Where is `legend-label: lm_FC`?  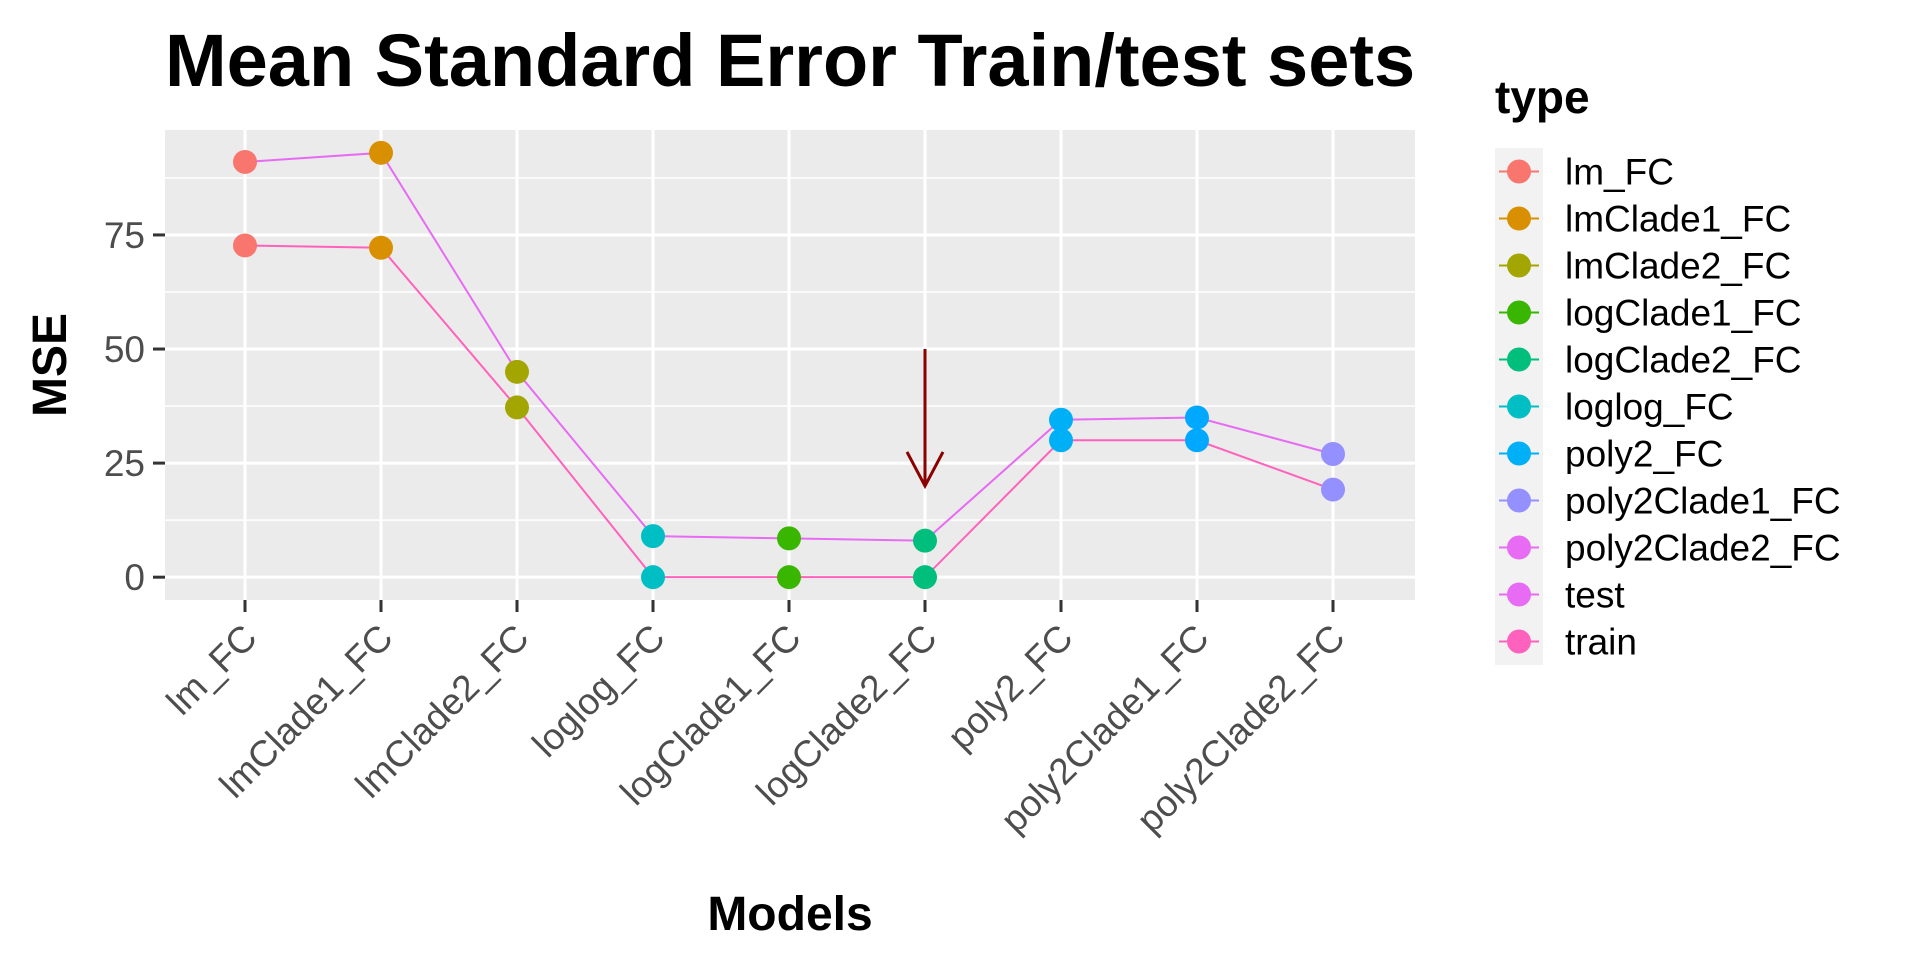
legend-label: lm_FC is located at coordinates (1619, 172).